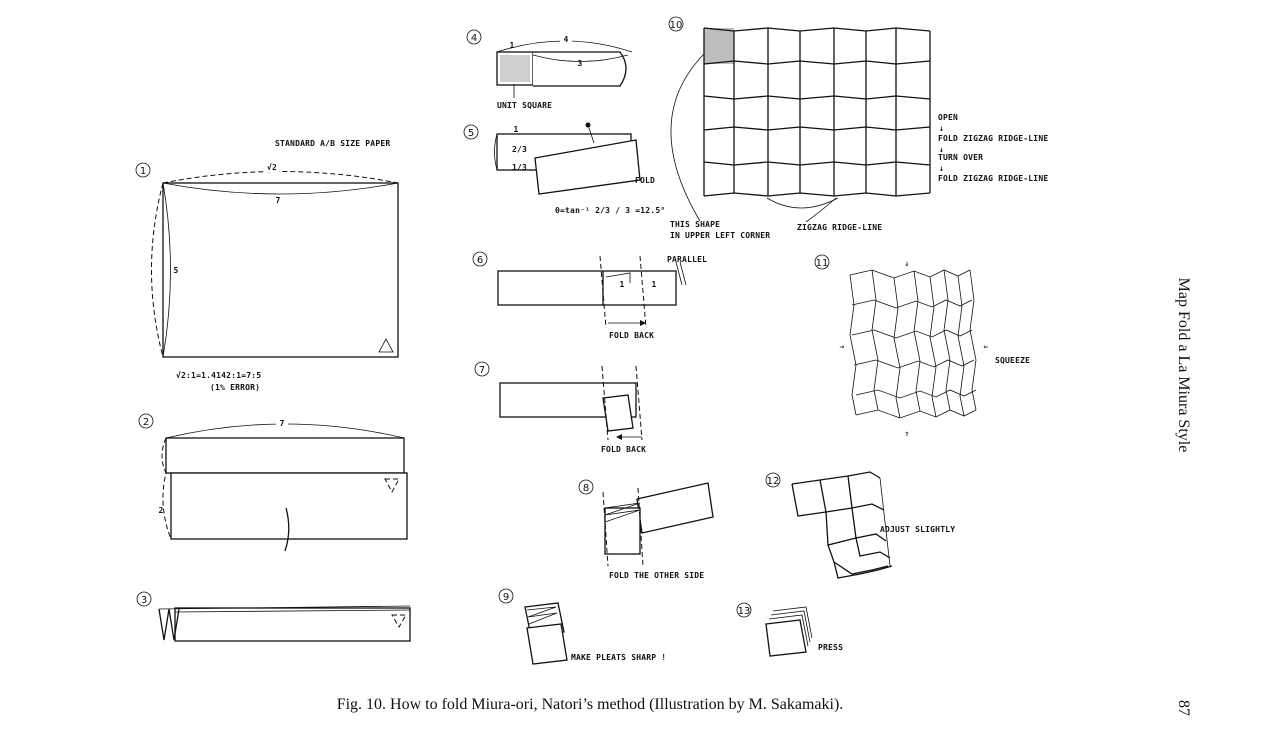  Describe the element at coordinates (687, 259) in the screenshot. I see `step-6-parallel: PARALLEL` at that location.